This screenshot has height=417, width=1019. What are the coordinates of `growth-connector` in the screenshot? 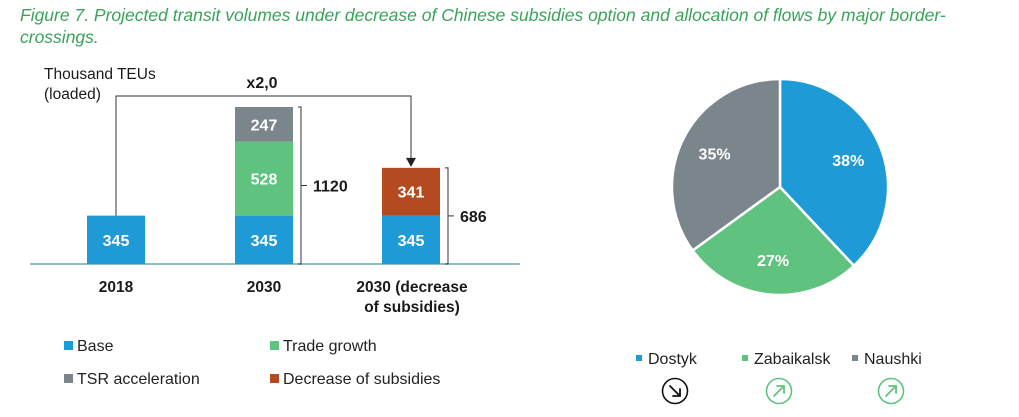 It's located at (263, 155).